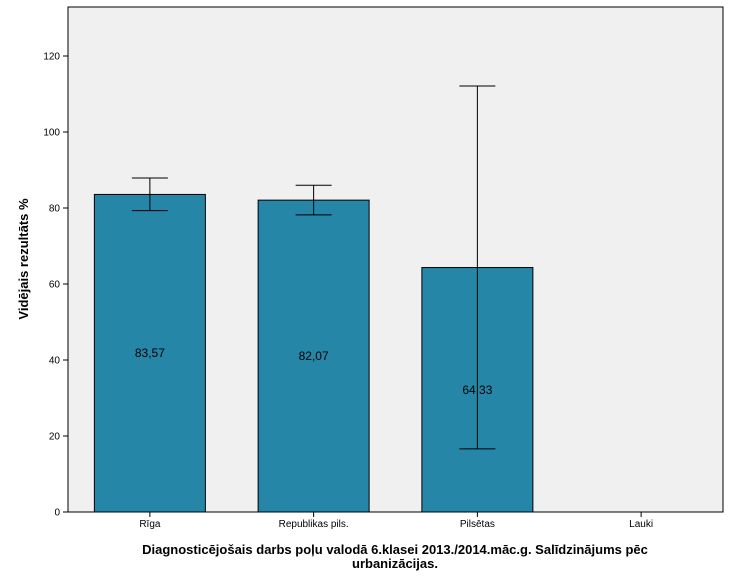  I want to click on y-tick-label: 0, so click(57, 513).